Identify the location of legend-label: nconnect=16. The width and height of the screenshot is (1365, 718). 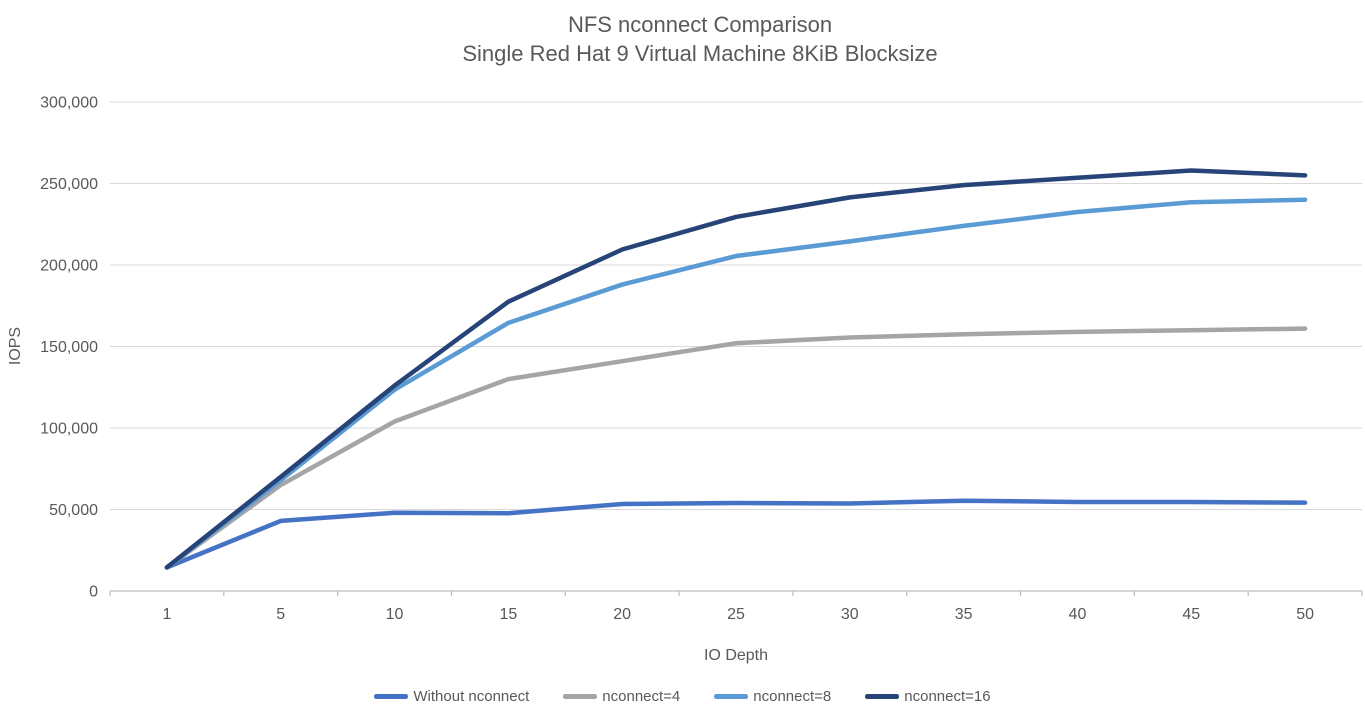
(947, 696).